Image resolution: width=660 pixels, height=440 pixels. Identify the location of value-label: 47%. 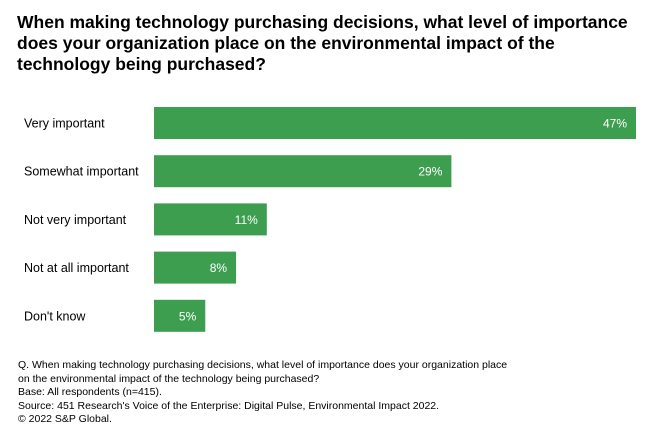
(615, 124).